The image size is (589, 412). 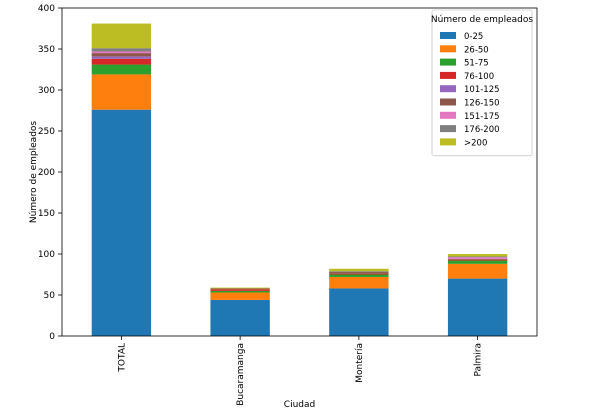 What do you see at coordinates (46, 214) in the screenshot?
I see `y-tick-label: 150` at bounding box center [46, 214].